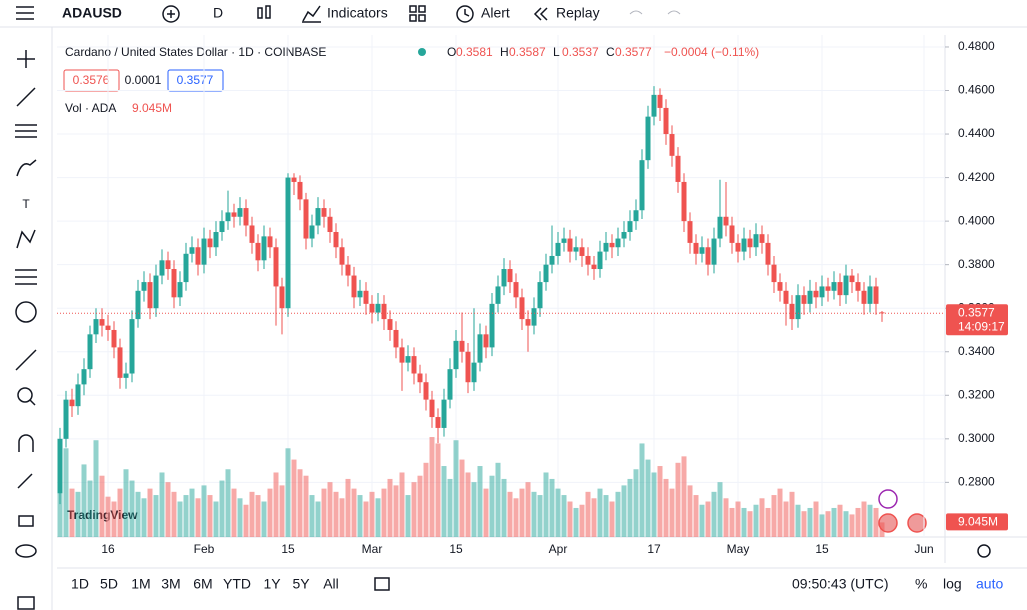 This screenshot has height=610, width=1027. What do you see at coordinates (738, 549) in the screenshot?
I see `x-tick-label: May` at bounding box center [738, 549].